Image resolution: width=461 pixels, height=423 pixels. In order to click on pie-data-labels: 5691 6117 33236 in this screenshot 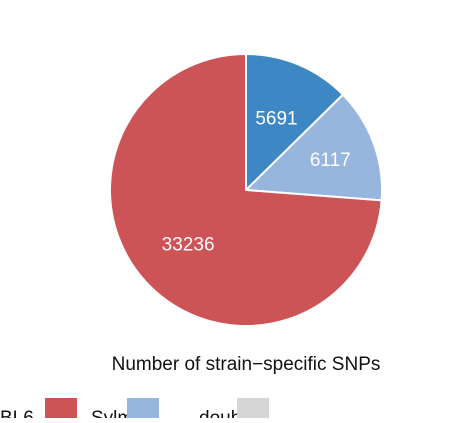, I will do `click(256, 181)`.